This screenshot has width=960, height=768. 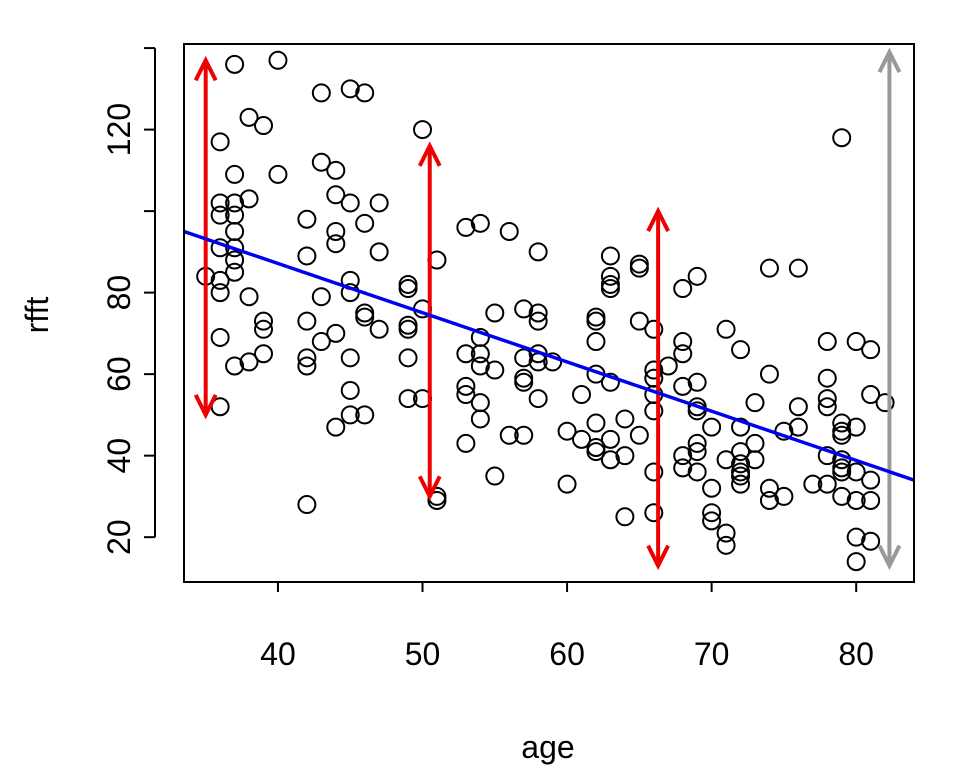 What do you see at coordinates (712, 654) in the screenshot?
I see `x-tick-label: 70` at bounding box center [712, 654].